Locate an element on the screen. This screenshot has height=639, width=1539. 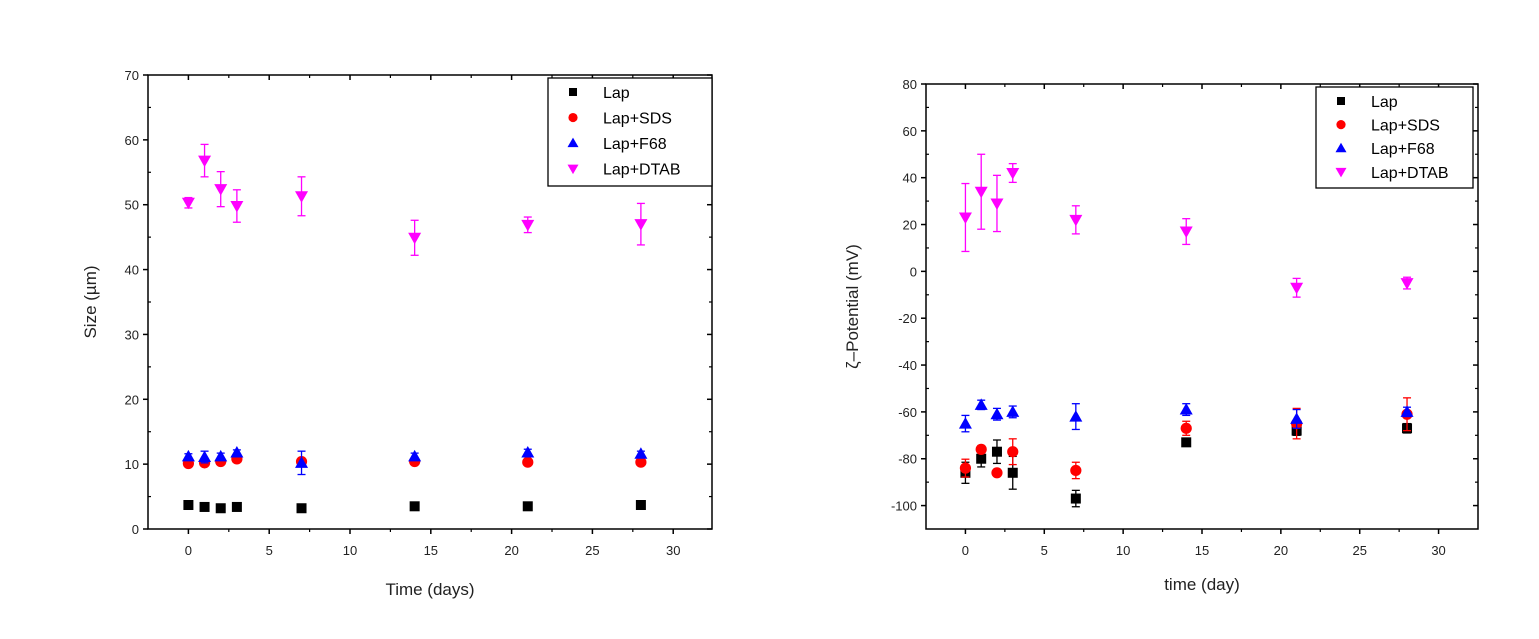
y-axis-title: ζ–Potential (mV) is located at coordinates (852, 306).